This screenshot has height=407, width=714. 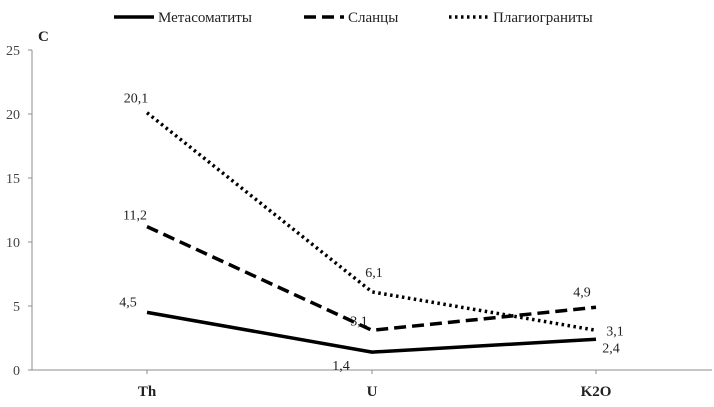 I want to click on legend: Метасоматиты Сланцы Плагиограниты, so click(x=353, y=18).